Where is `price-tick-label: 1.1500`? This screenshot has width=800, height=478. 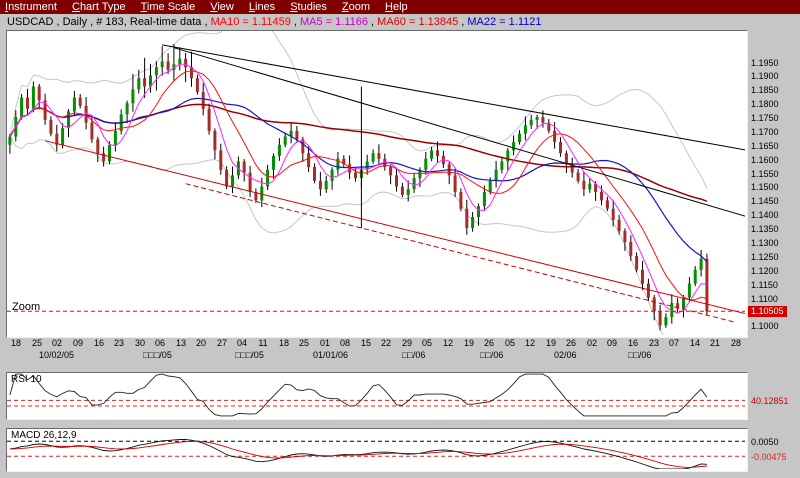 price-tick-label: 1.1500 is located at coordinates (765, 187).